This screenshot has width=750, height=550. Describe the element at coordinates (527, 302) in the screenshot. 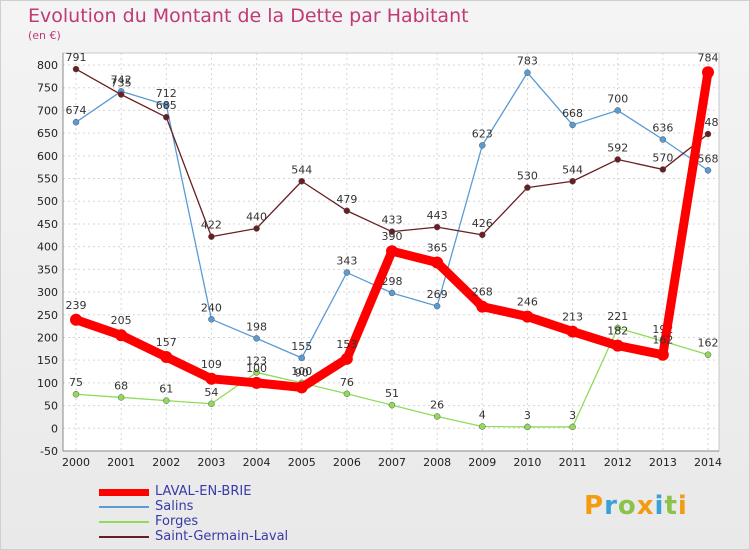

I see `data-label: 246` at that location.